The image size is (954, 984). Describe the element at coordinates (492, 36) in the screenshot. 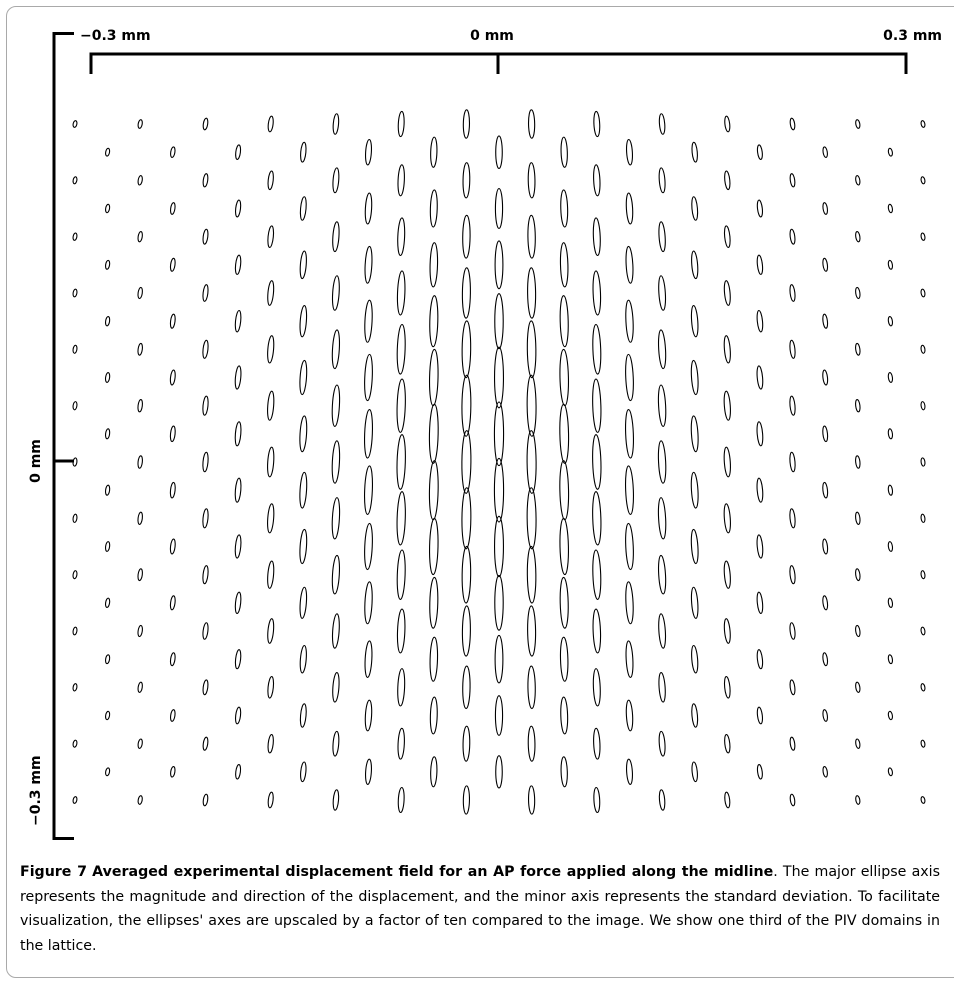

I see `x-center-label: 0 mm` at that location.